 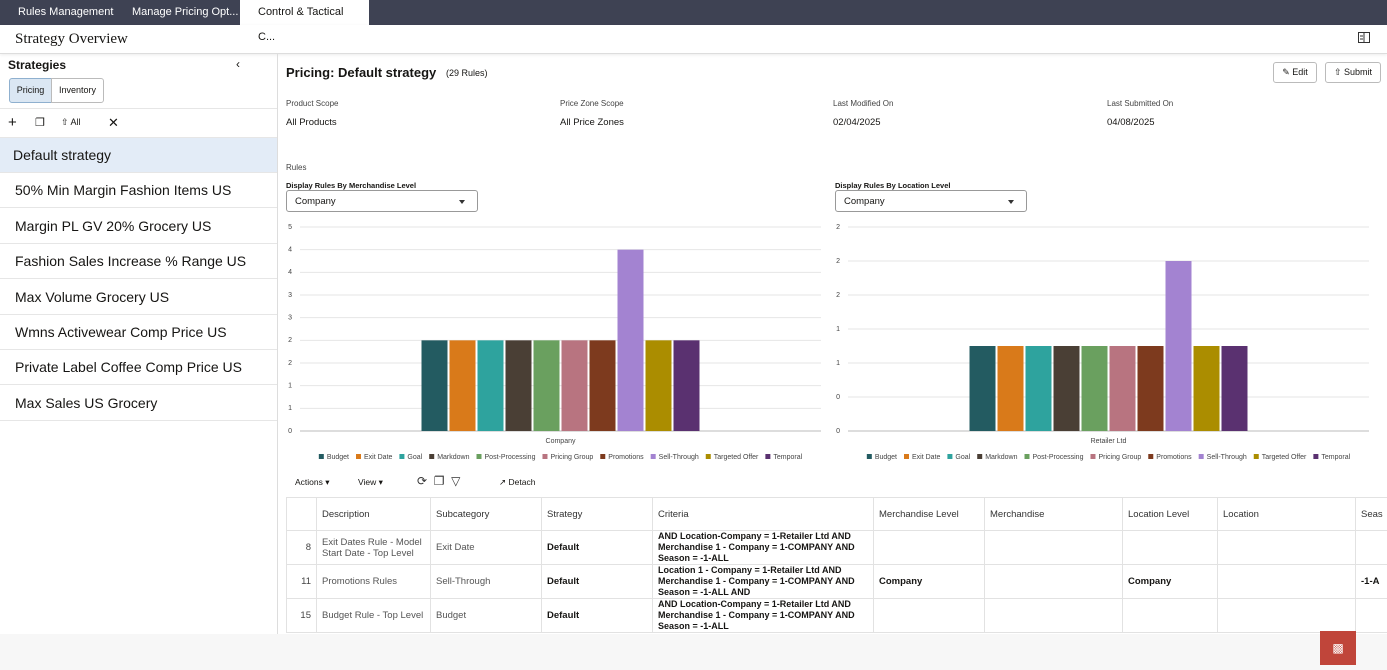 What do you see at coordinates (40, 123) in the screenshot?
I see `copy: ❐` at bounding box center [40, 123].